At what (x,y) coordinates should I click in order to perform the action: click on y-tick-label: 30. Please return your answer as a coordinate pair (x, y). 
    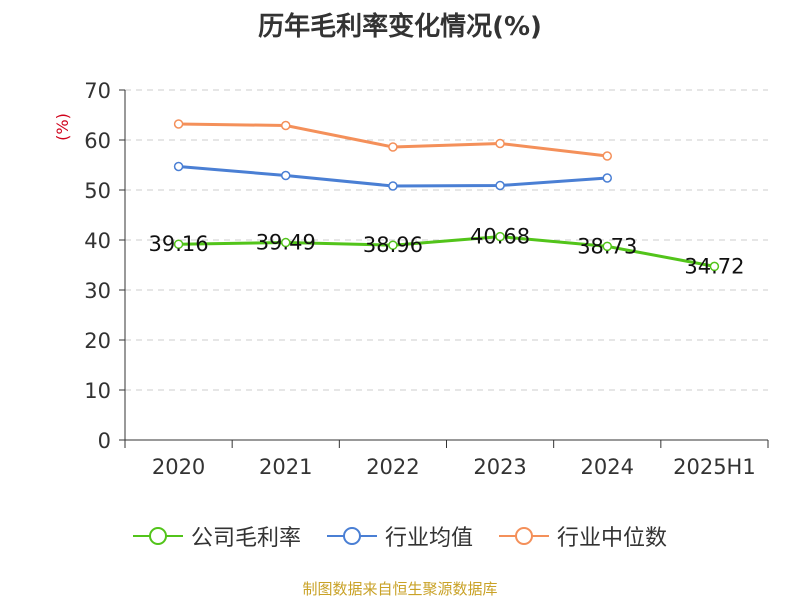
    Looking at the image, I should click on (97, 291).